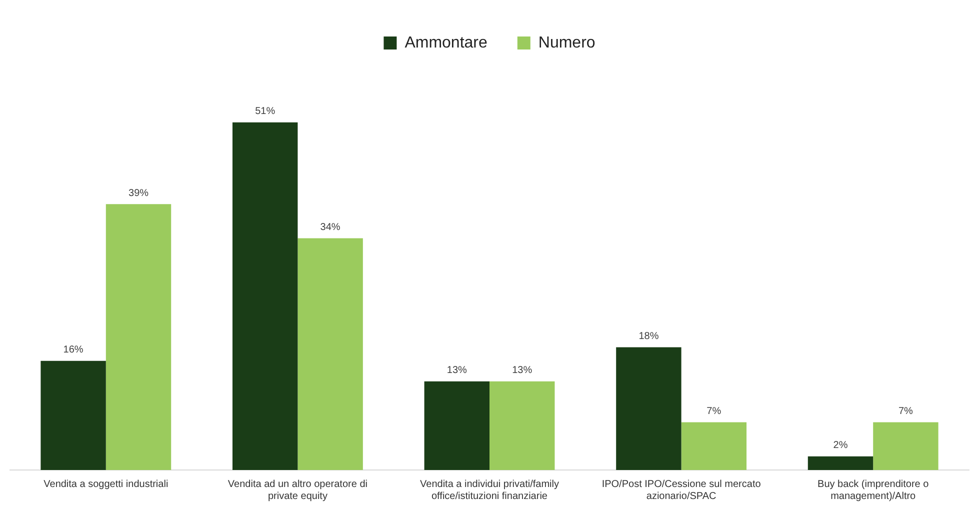 Image resolution: width=979 pixels, height=515 pixels. What do you see at coordinates (840, 446) in the screenshot?
I see `data-label: 2%` at bounding box center [840, 446].